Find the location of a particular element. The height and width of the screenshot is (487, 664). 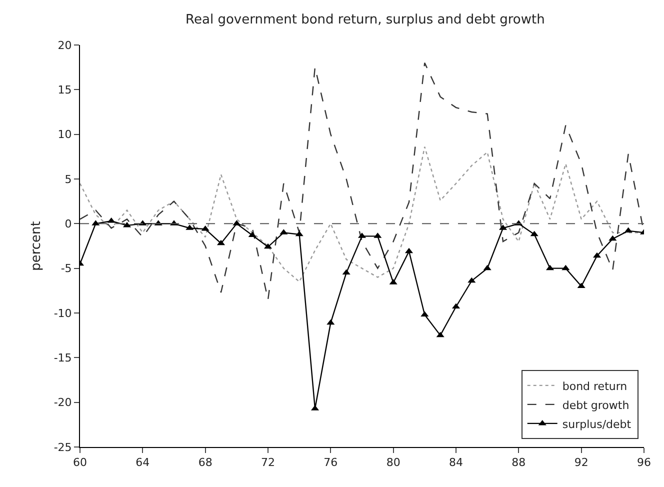

x-tick-label: 60 is located at coordinates (80, 463).